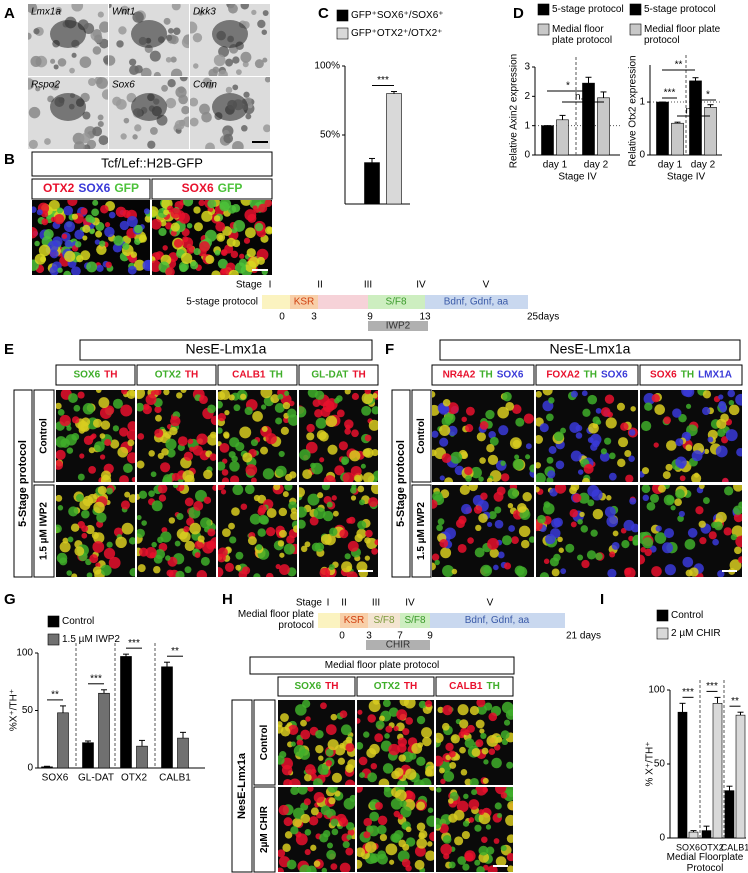 The width and height of the screenshot is (748, 873). What do you see at coordinates (527, 67) in the screenshot?
I see `y-tick-label: 3` at bounding box center [527, 67].